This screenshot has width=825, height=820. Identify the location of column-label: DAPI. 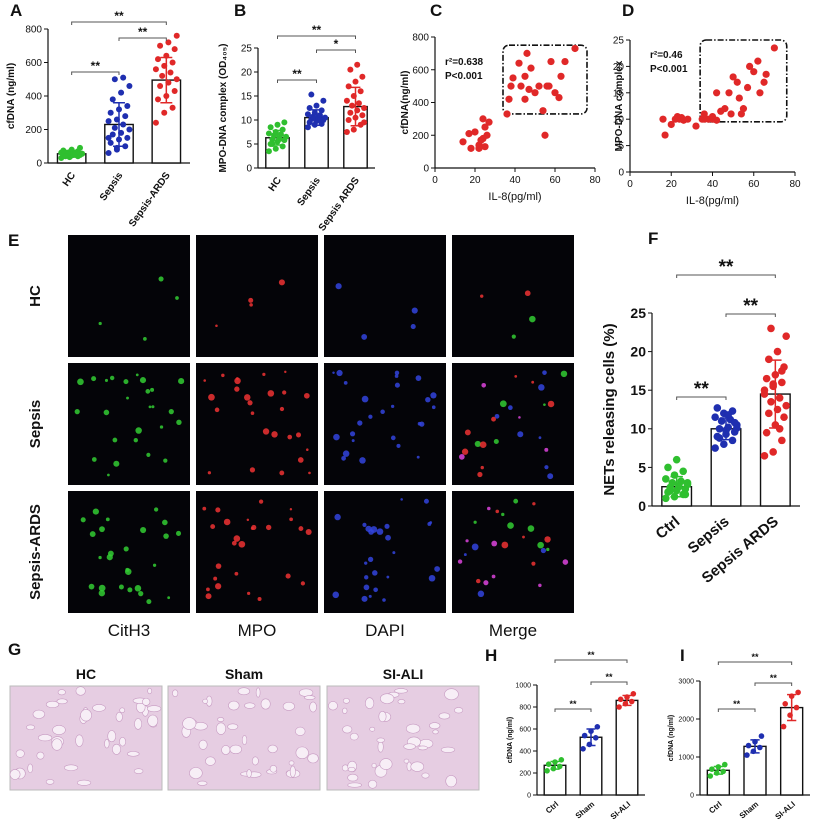
(385, 630).